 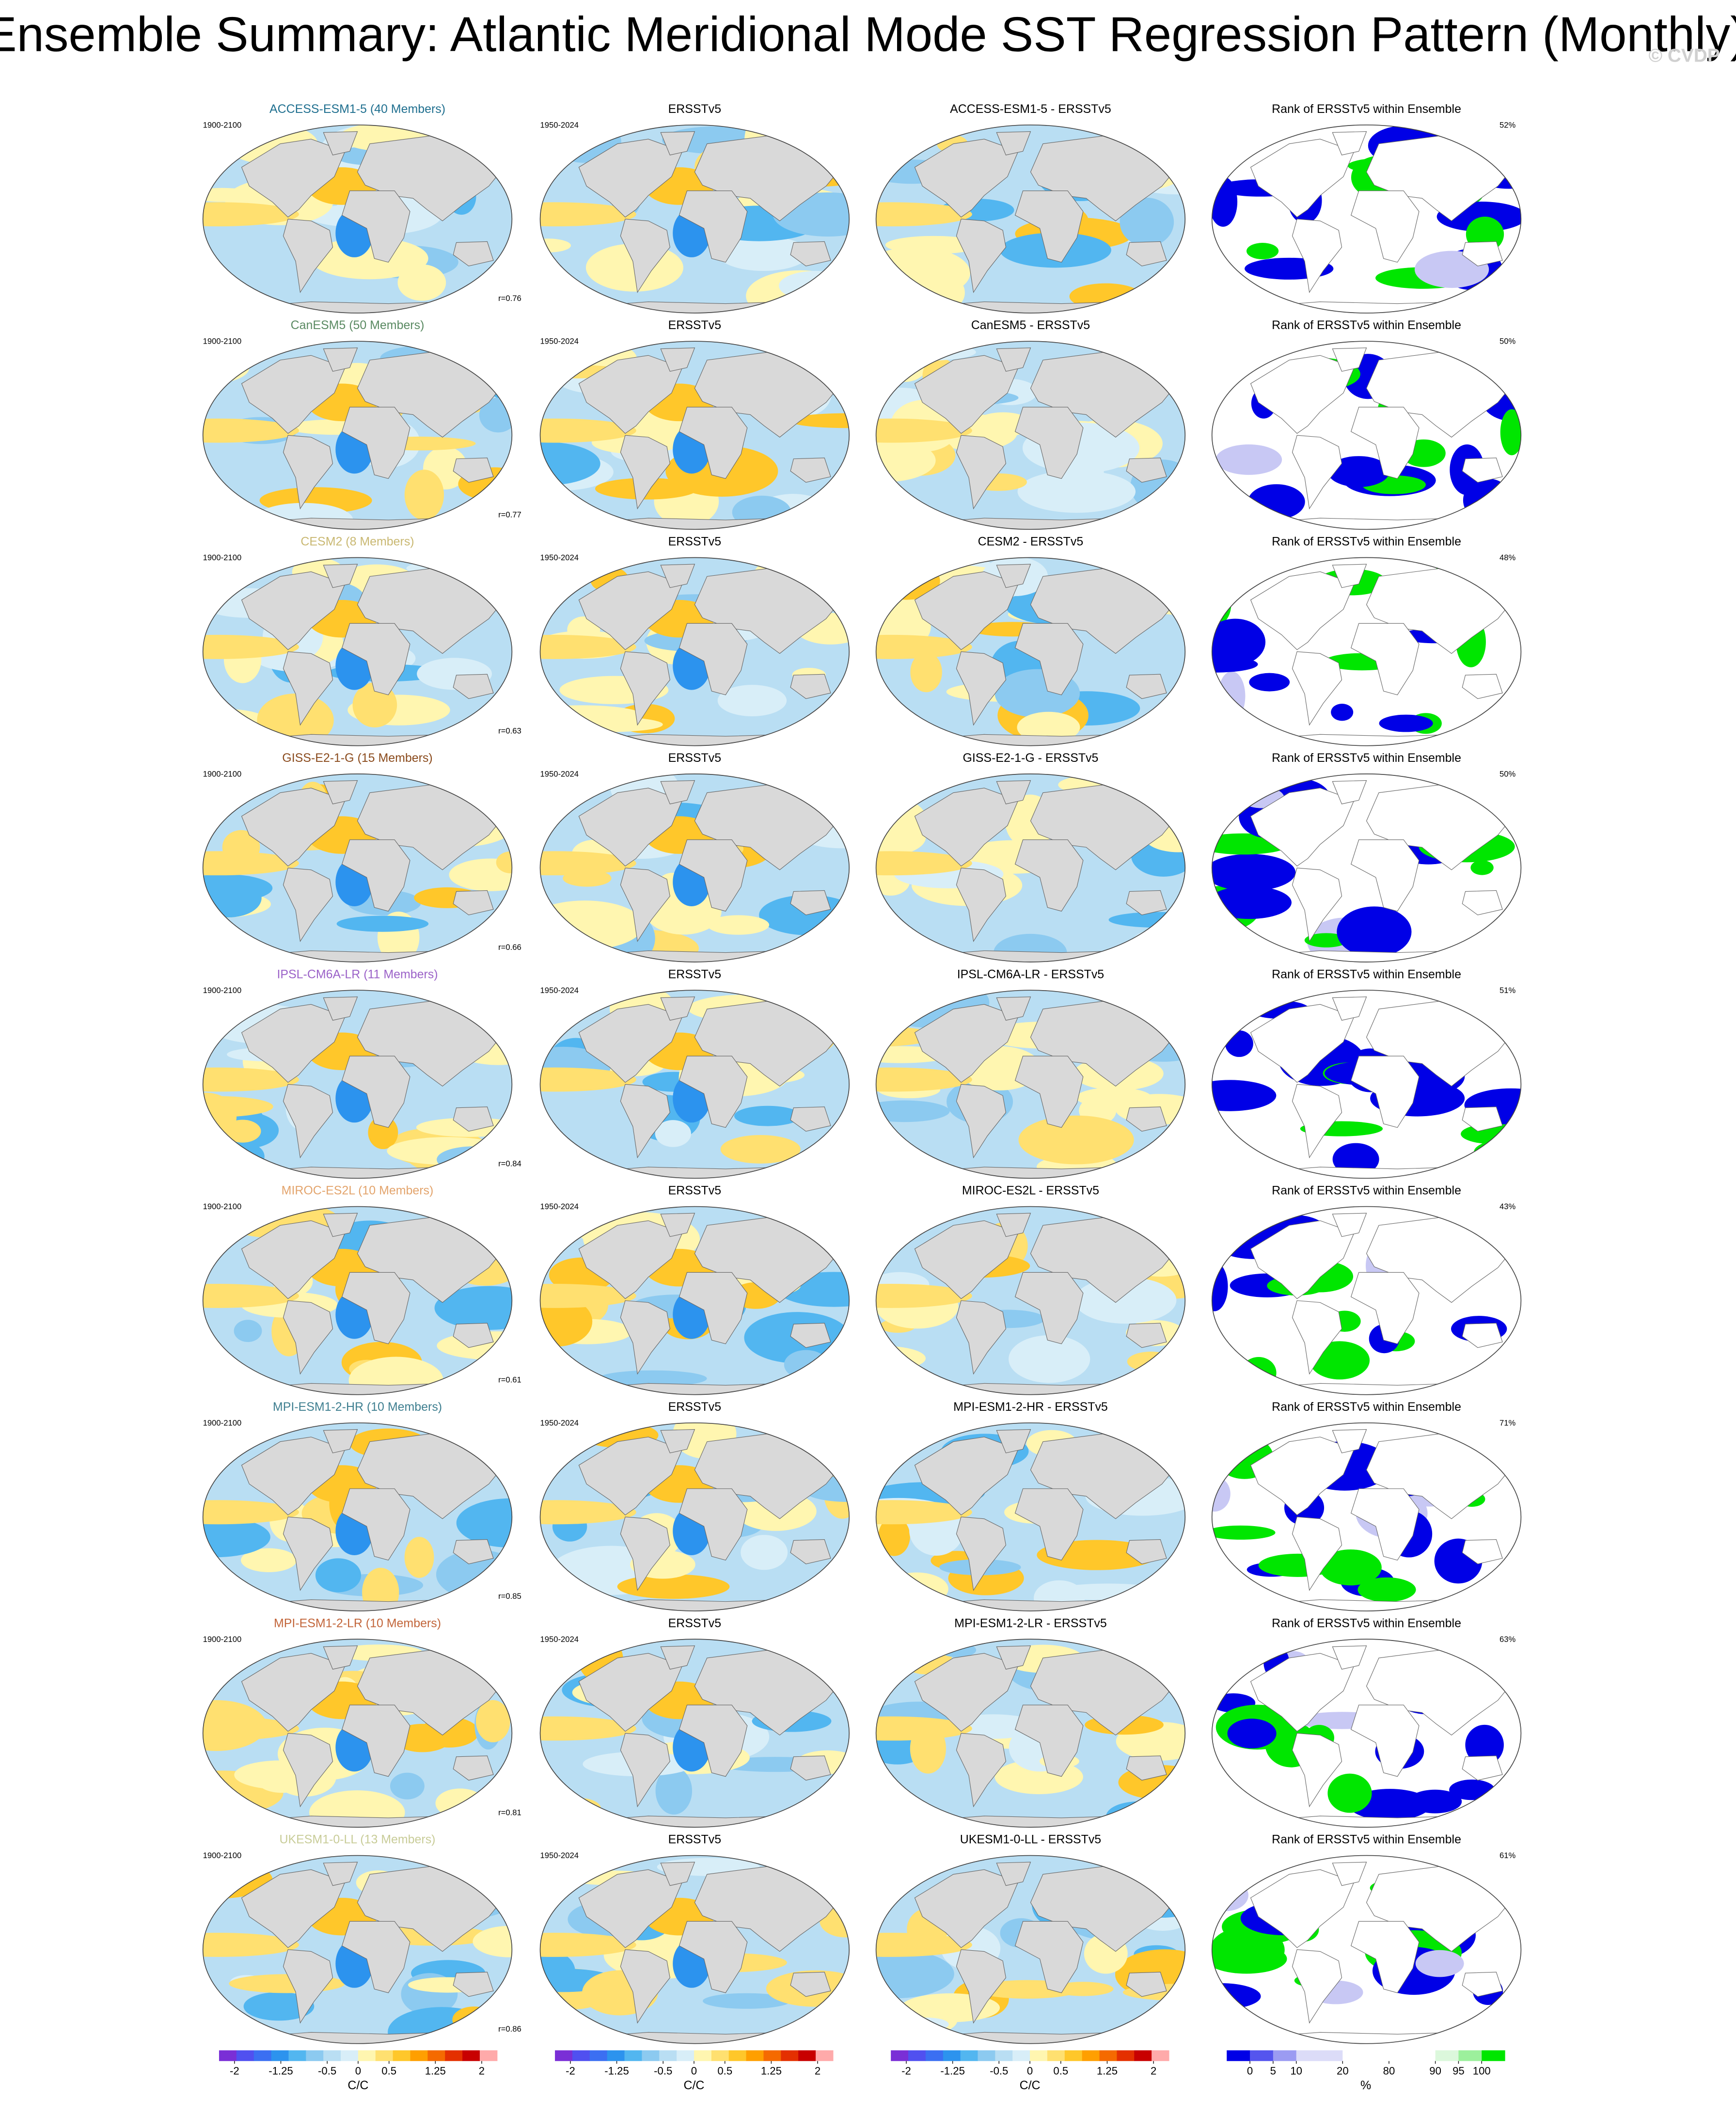 What do you see at coordinates (1031, 542) in the screenshot?
I see `panel-title: CESM2 - ERSSTv5` at bounding box center [1031, 542].